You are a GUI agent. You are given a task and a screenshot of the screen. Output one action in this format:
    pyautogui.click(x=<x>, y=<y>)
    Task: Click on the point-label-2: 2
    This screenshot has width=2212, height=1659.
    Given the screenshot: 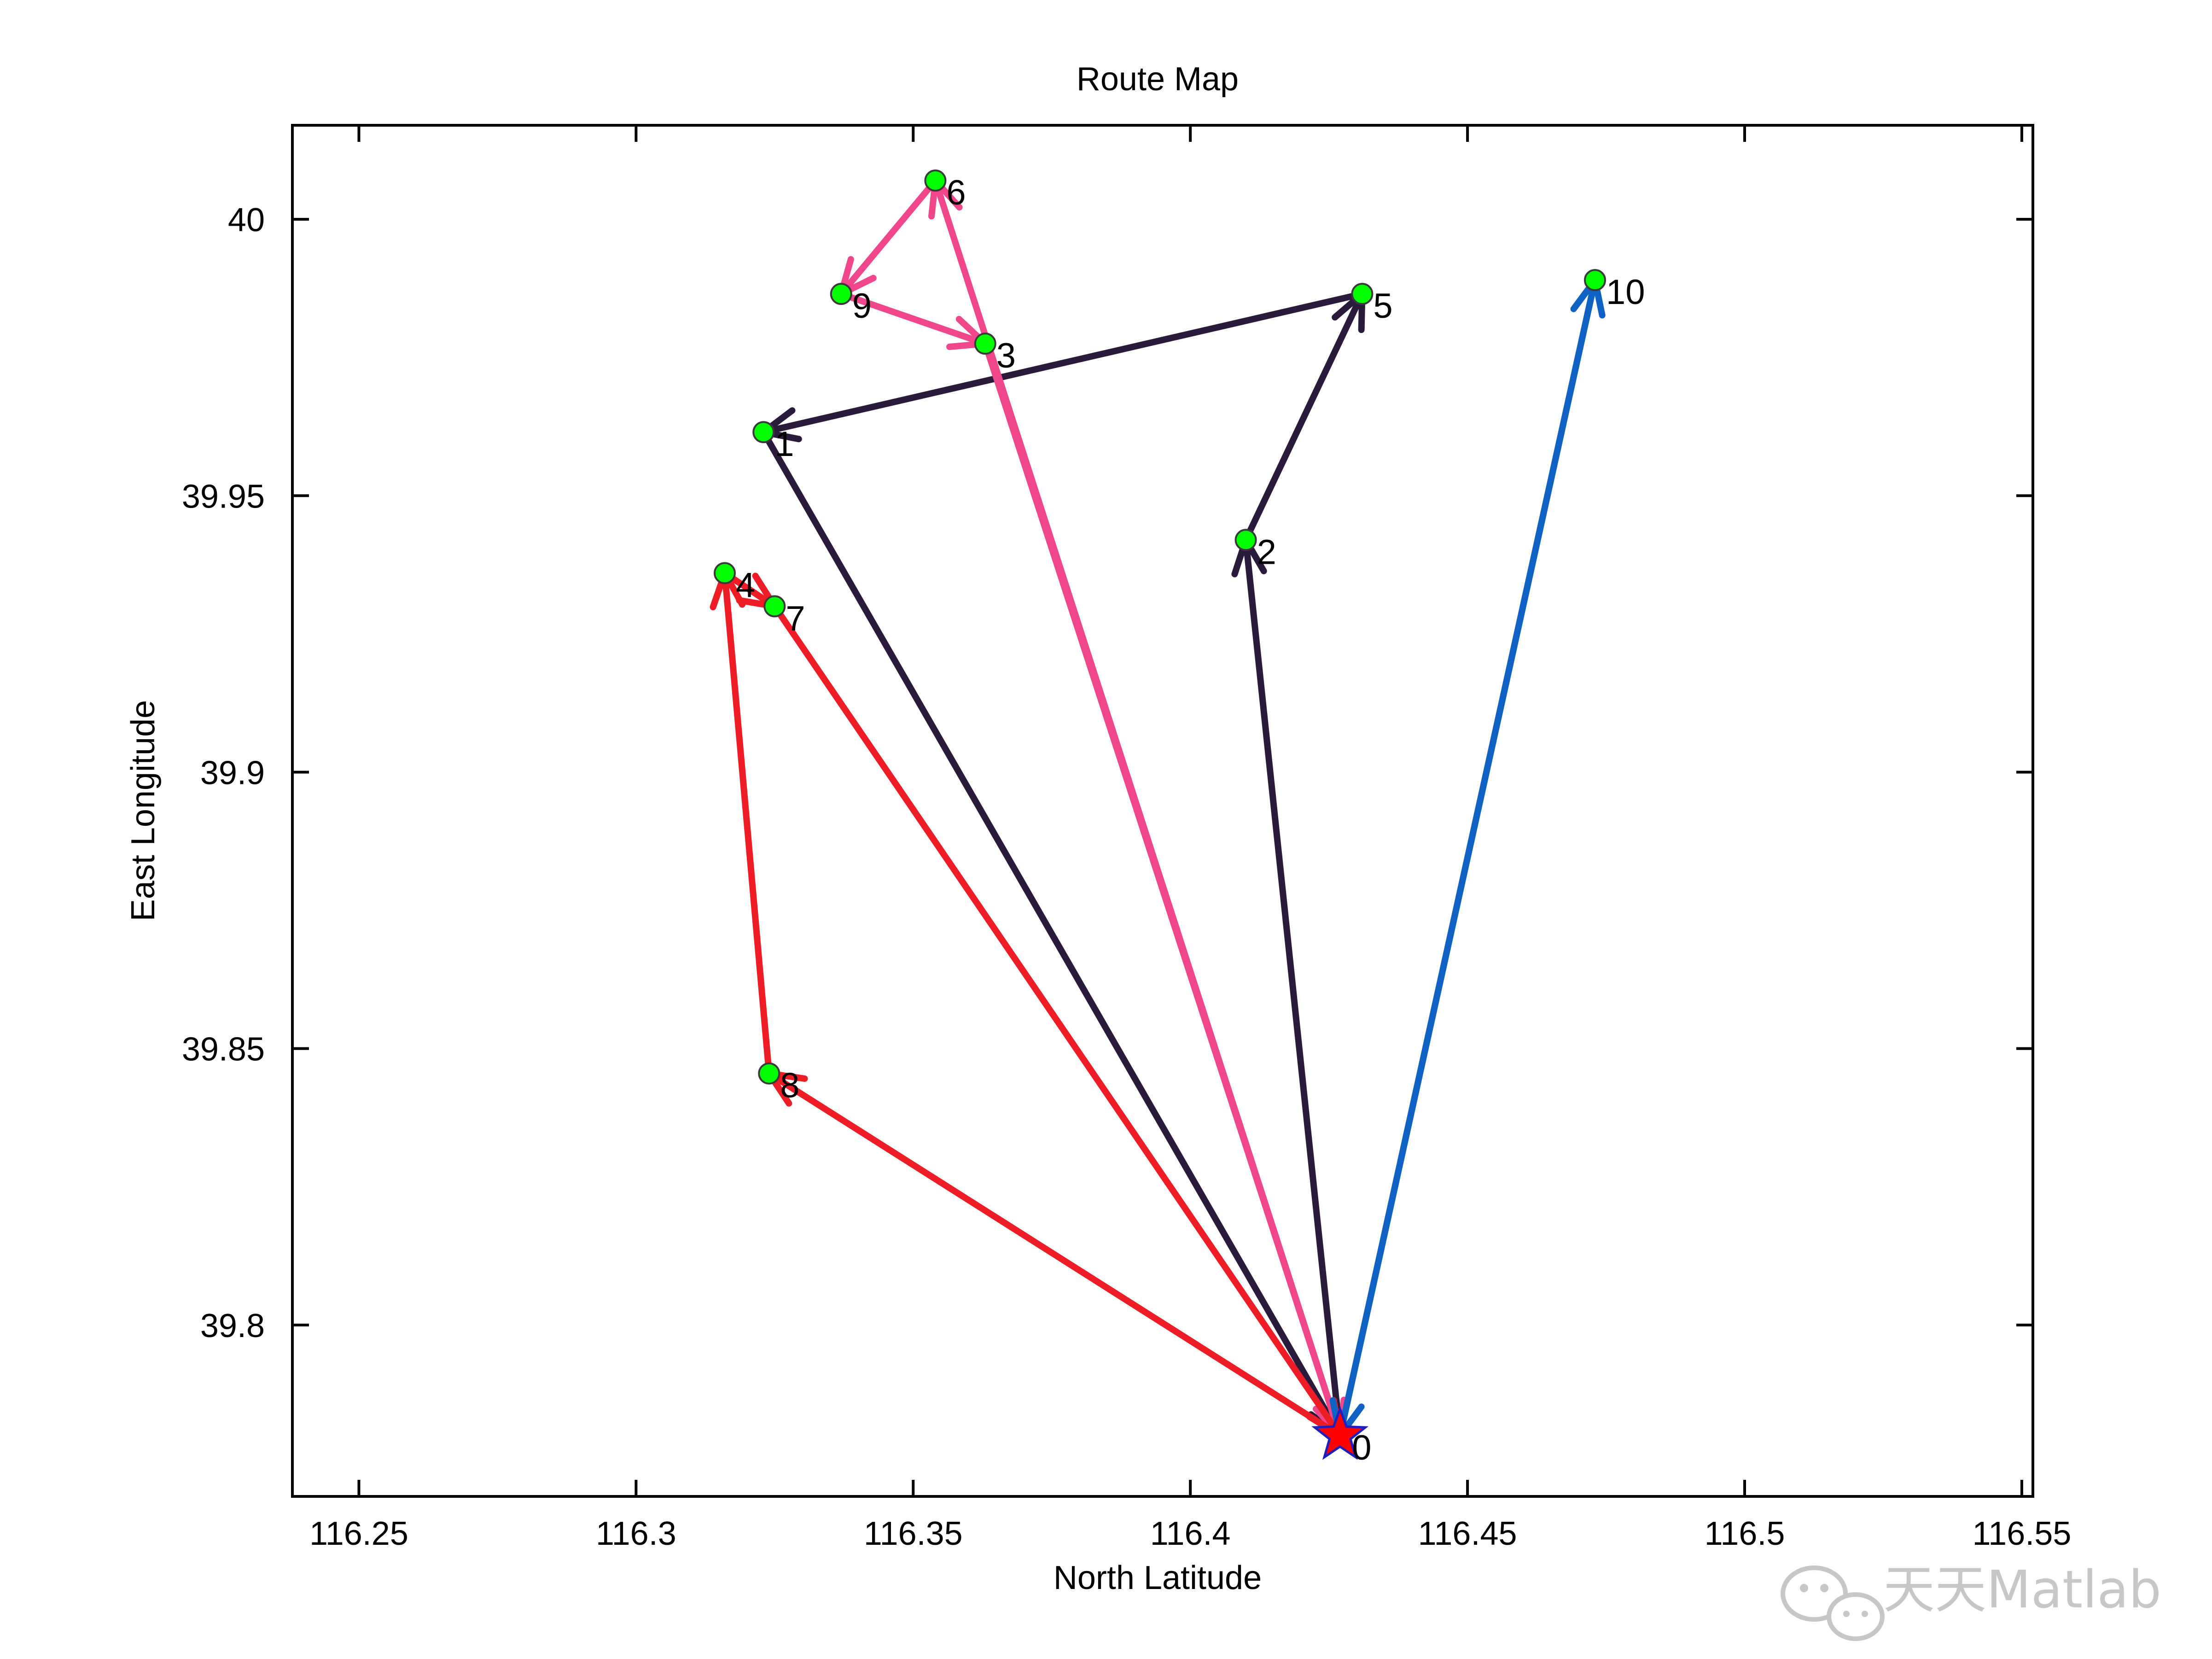 What is the action you would take?
    pyautogui.click(x=1267, y=552)
    